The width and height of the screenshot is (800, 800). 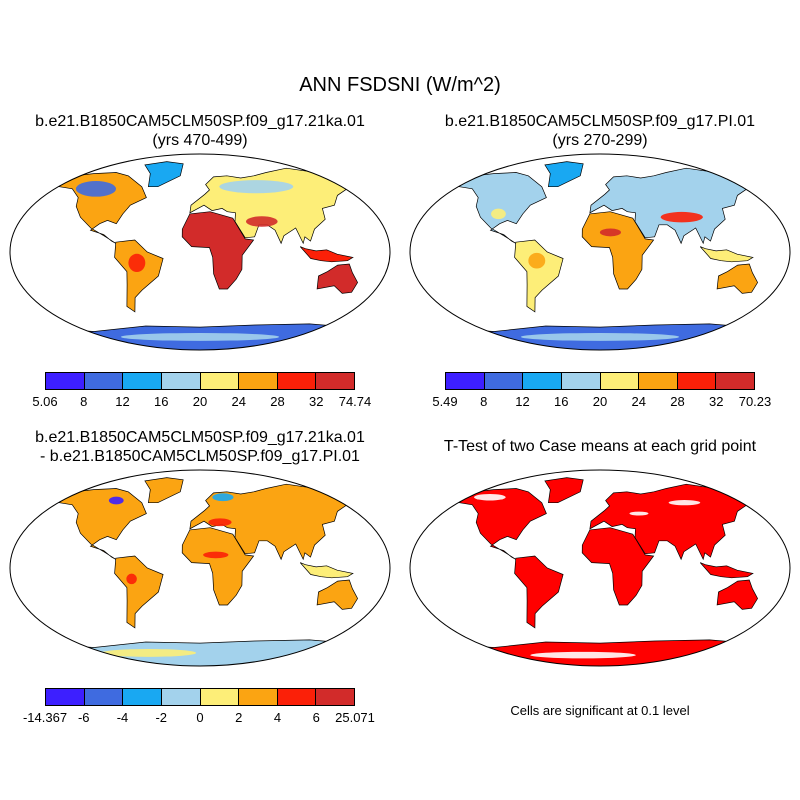 I want to click on colorbar-tick-label: 32, so click(x=316, y=401).